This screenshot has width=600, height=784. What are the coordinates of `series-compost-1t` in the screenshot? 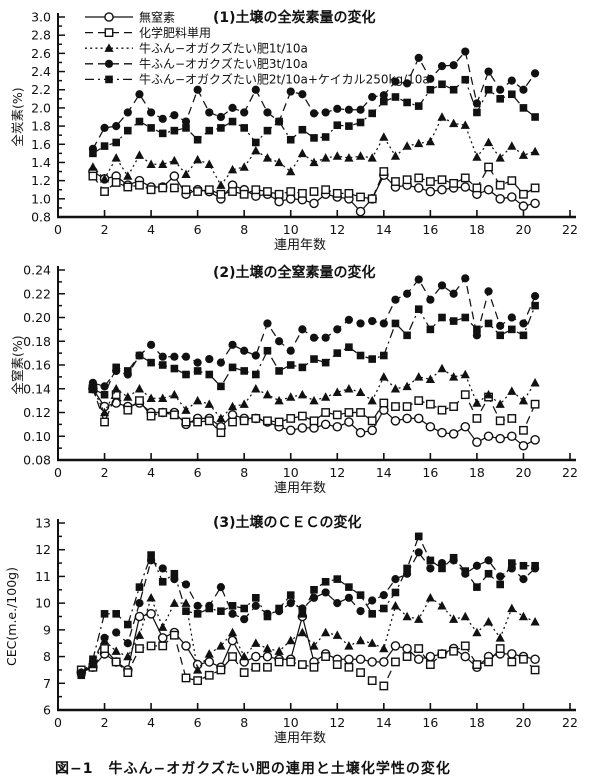 It's located at (314, 393).